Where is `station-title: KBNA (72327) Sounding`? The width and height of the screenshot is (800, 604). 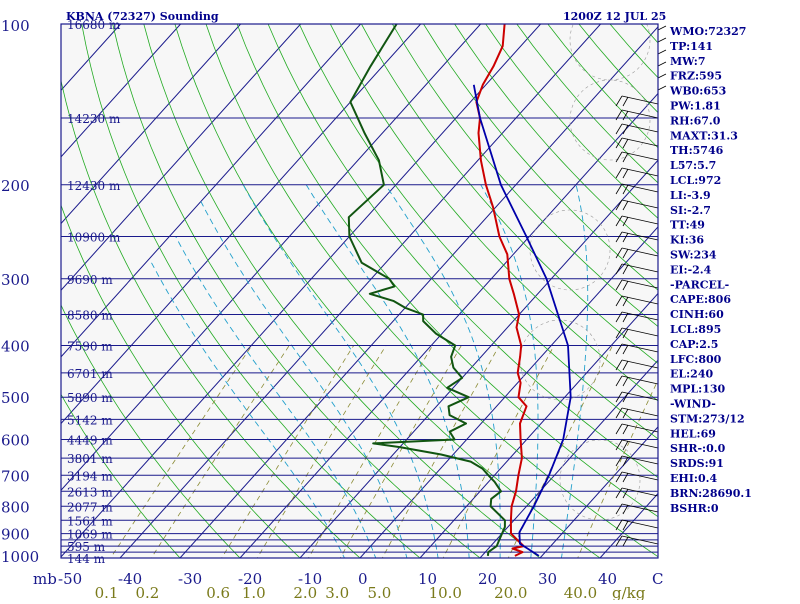 station-title: KBNA (72327) Sounding is located at coordinates (142, 16).